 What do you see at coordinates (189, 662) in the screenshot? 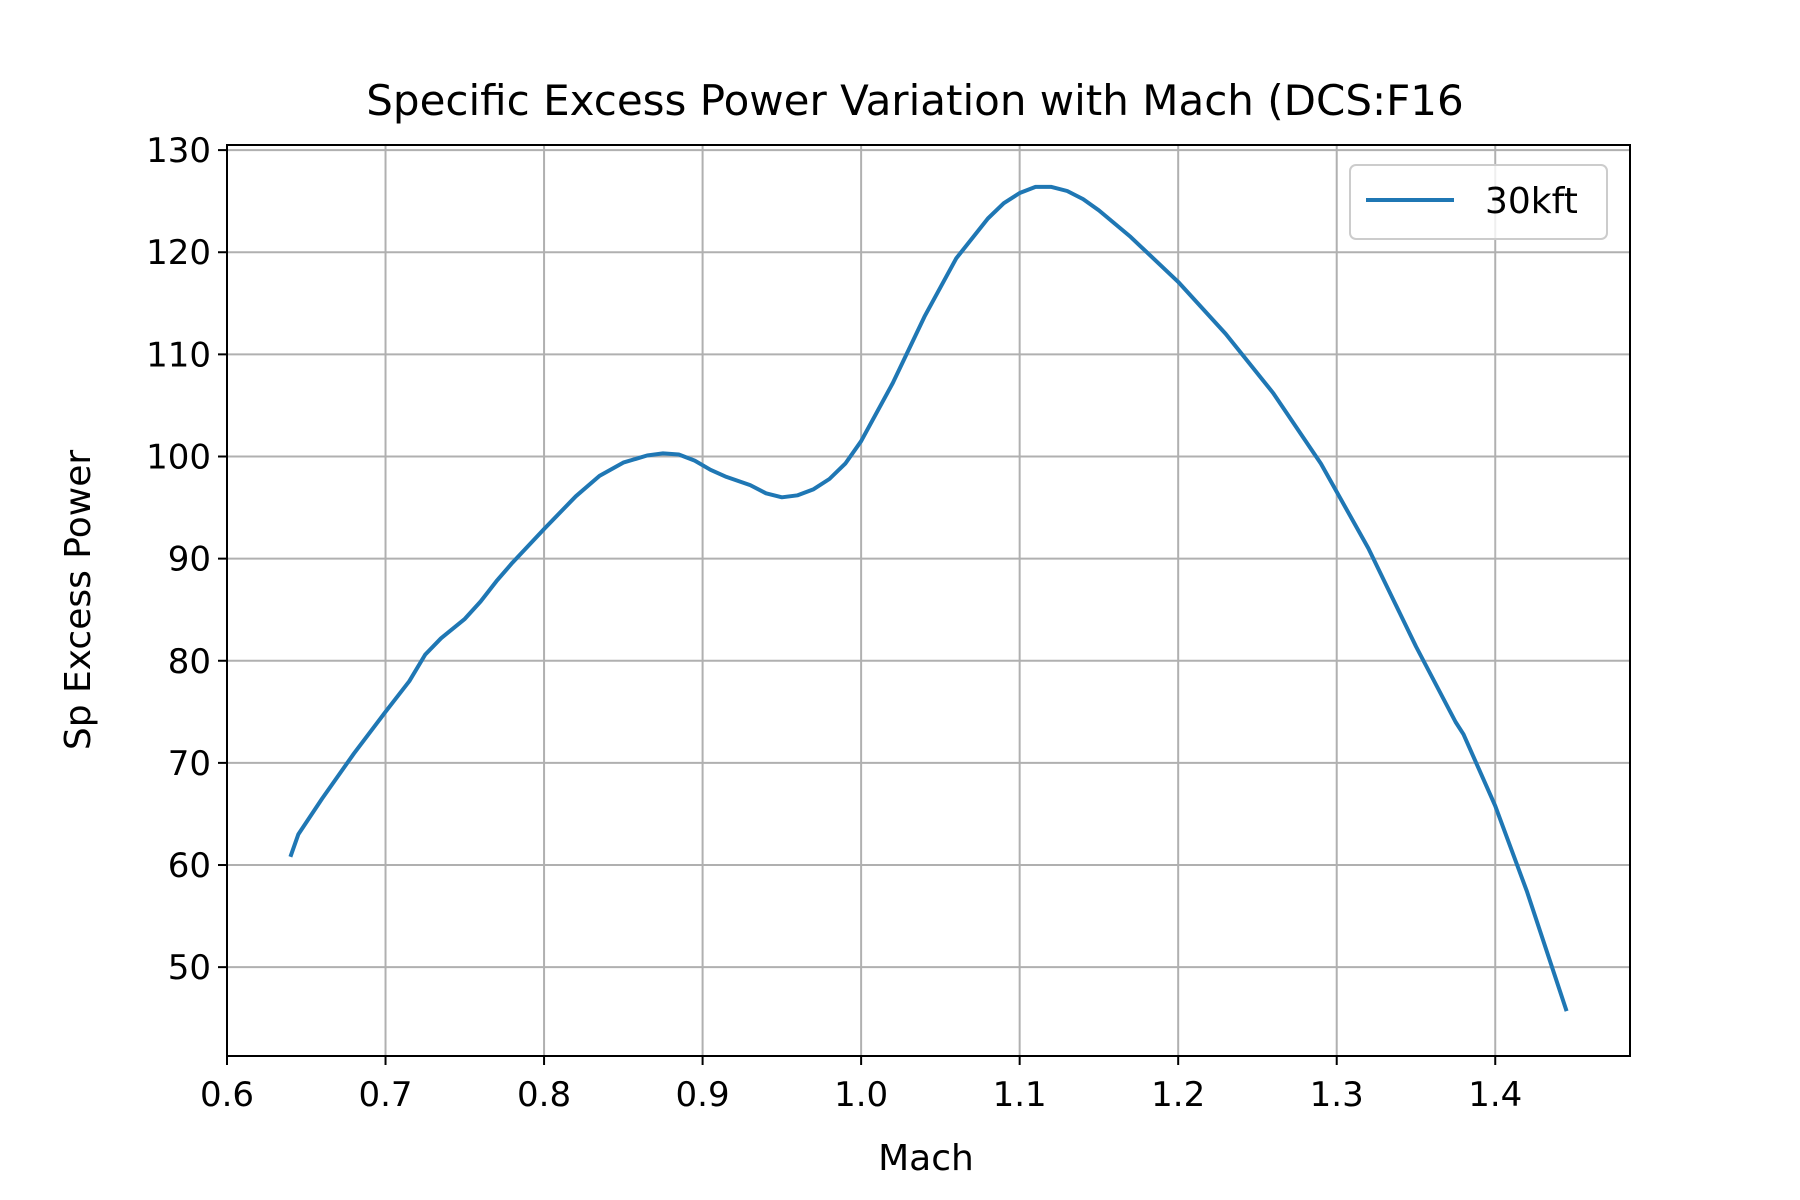
I see `y-tick-label: 80` at bounding box center [189, 662].